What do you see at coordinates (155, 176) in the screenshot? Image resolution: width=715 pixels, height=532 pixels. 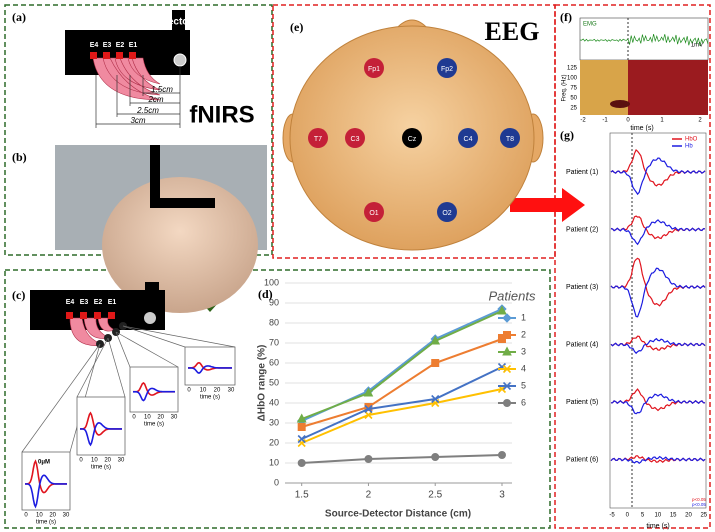 I see `photo-mask` at bounding box center [155, 176].